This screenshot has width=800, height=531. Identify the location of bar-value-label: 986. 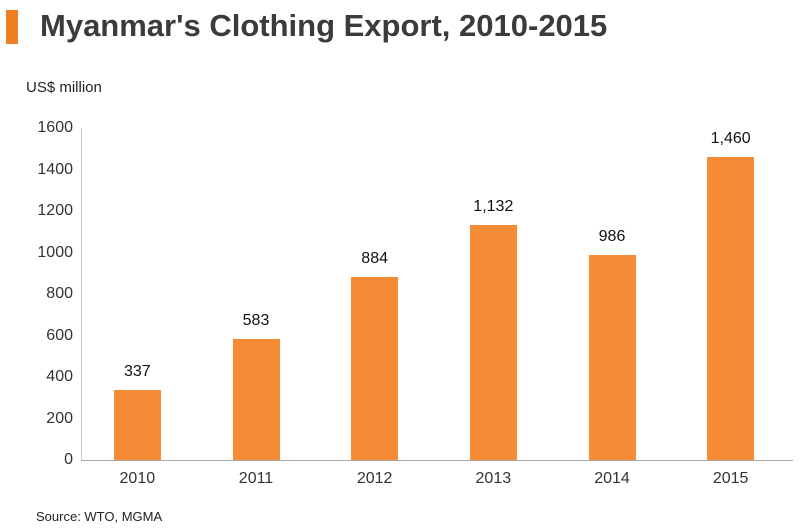
(612, 237).